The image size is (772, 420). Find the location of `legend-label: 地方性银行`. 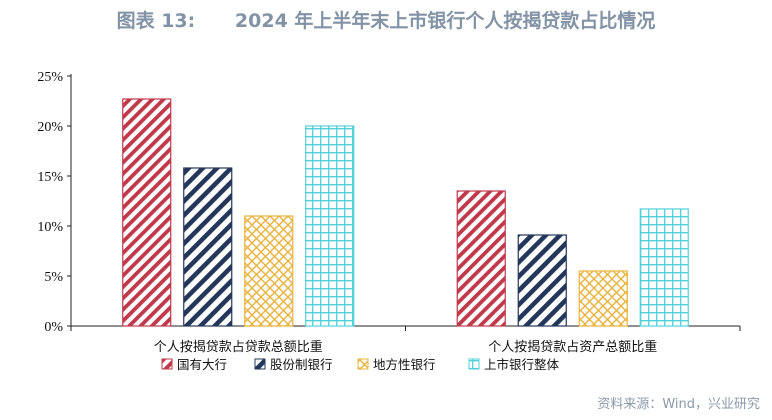

legend-label: 地方性银行 is located at coordinates (404, 364).